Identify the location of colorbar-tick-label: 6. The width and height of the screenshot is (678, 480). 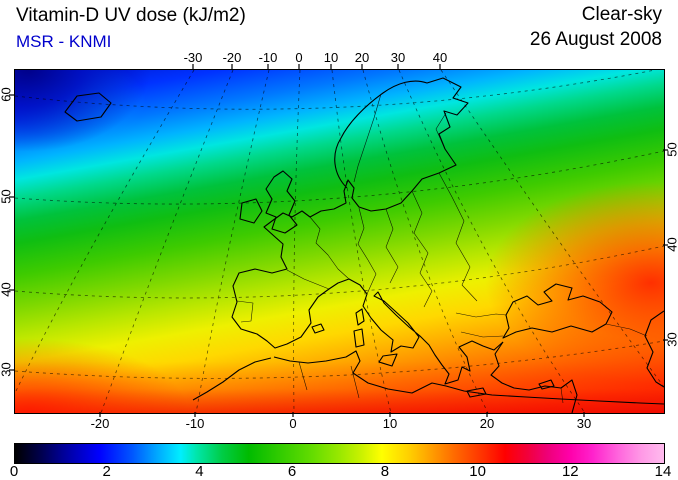
(292, 471).